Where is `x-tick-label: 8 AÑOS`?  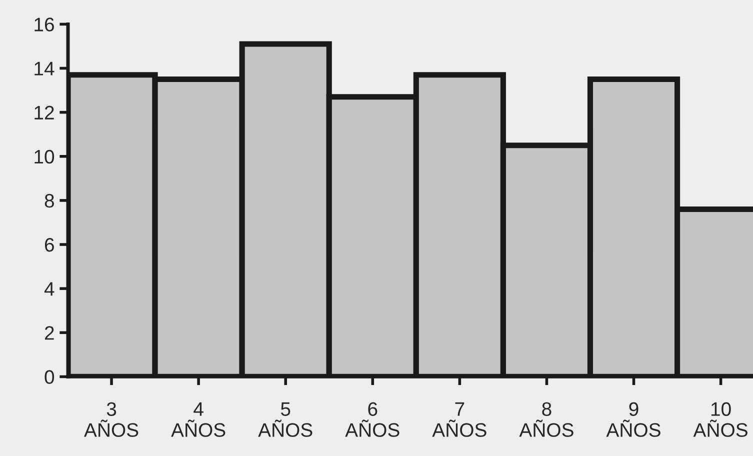
x-tick-label: 8 AÑOS is located at coordinates (546, 419).